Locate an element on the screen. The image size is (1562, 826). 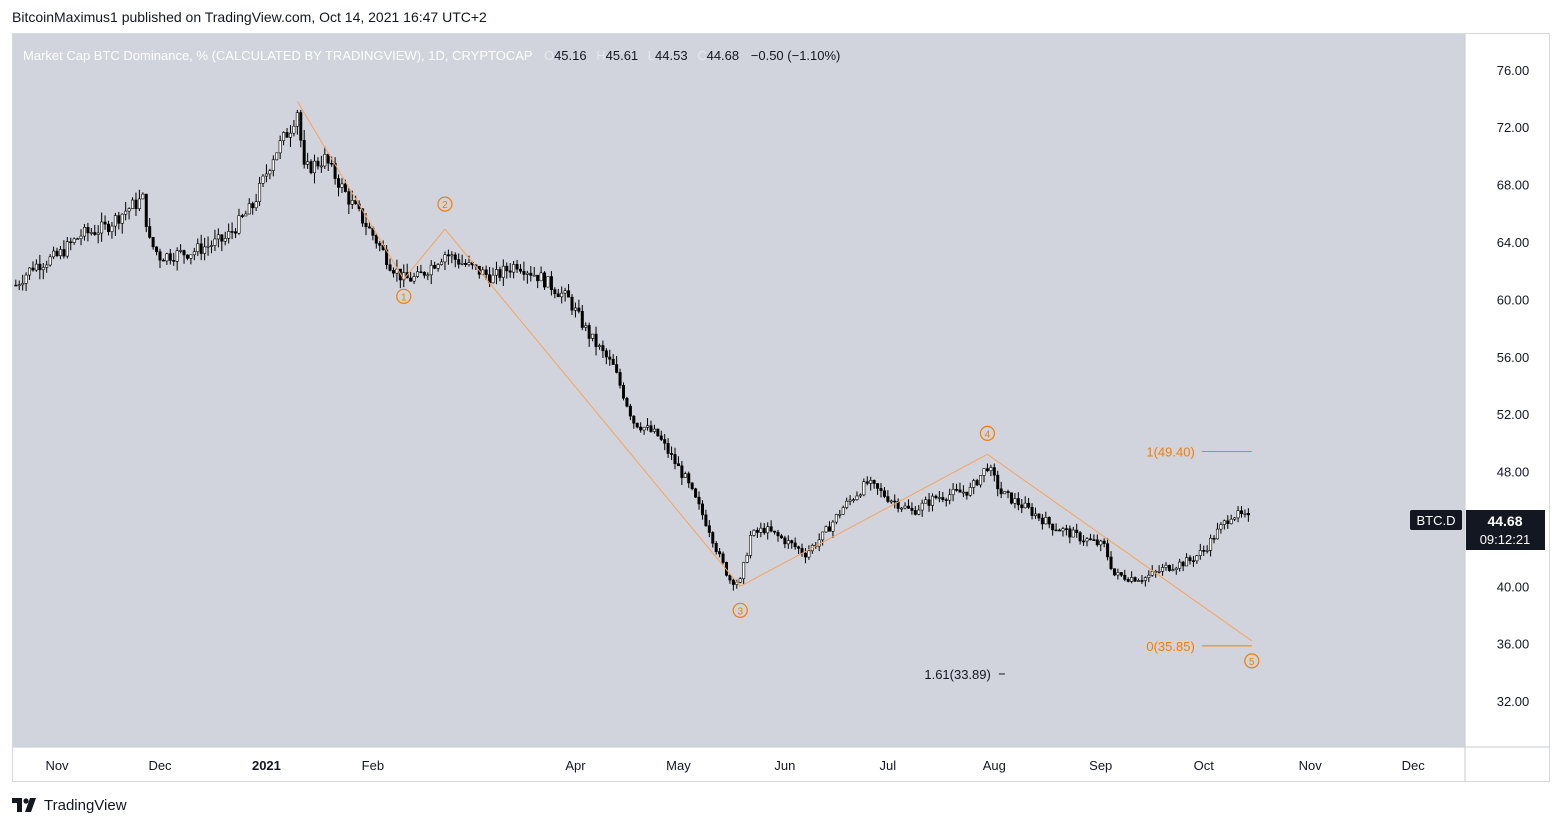
time-axis-tick: Jul is located at coordinates (888, 765).